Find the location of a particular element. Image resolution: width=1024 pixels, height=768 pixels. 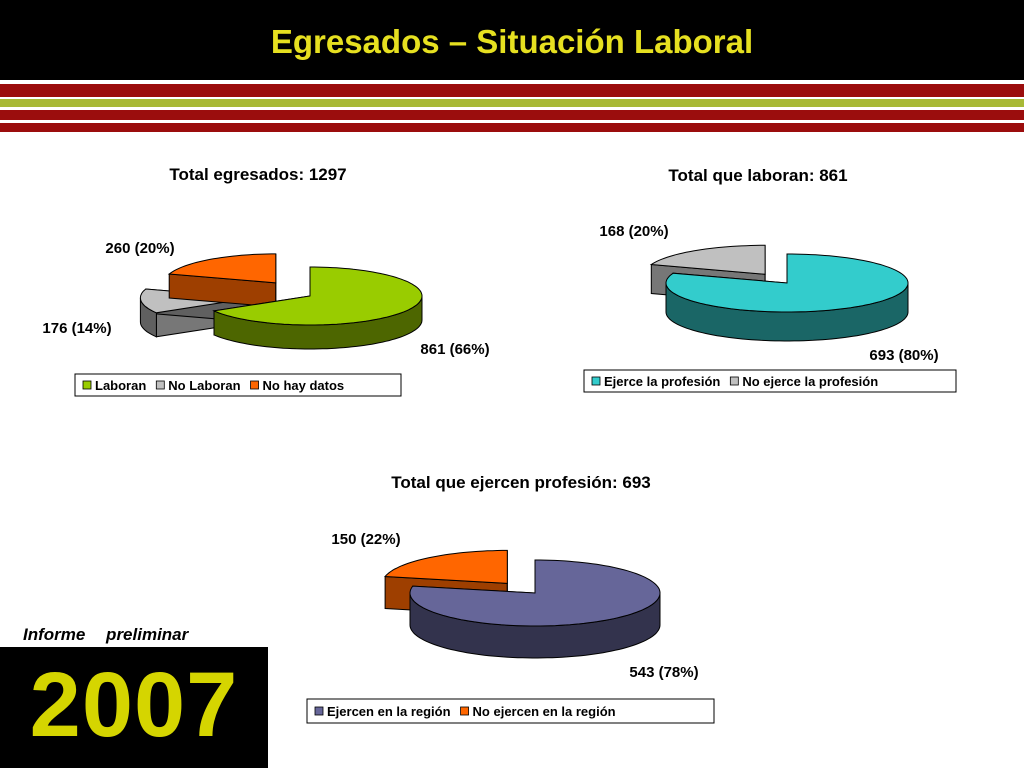

legend-entry: Ejerce la profesión is located at coordinates (662, 381).